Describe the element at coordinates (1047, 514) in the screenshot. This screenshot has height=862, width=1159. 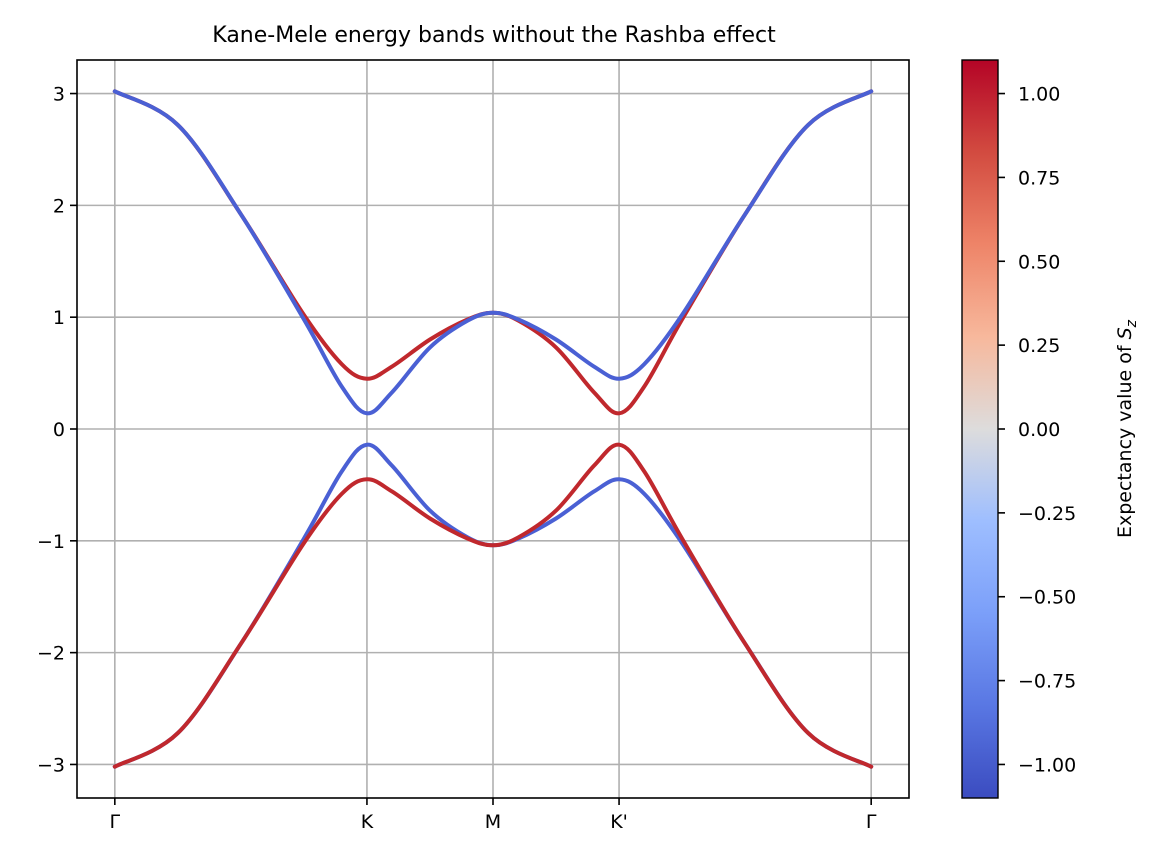
I see `colorbar-tick-label: −0.25` at that location.